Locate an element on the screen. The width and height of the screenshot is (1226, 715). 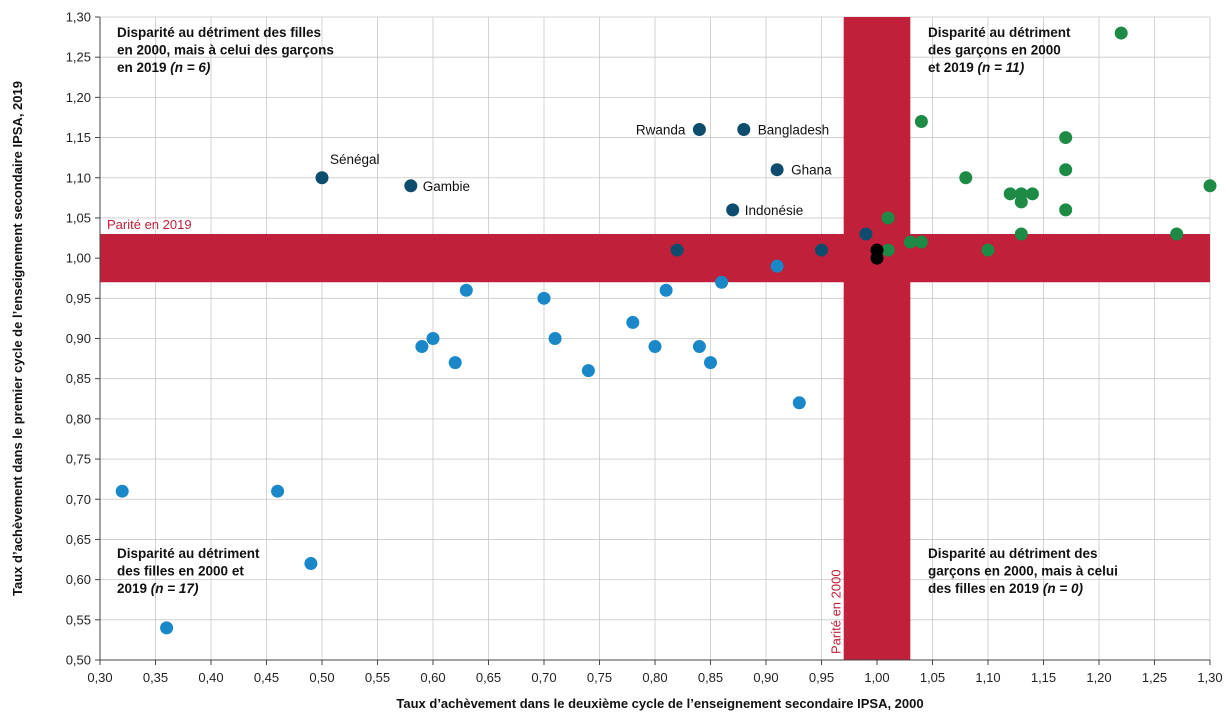
point-label: Indonésie is located at coordinates (774, 210).